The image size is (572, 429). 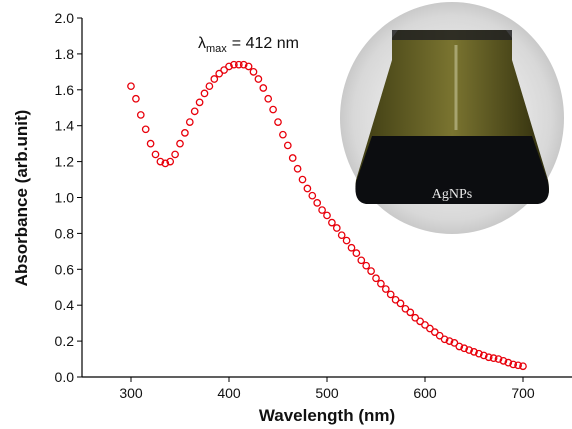 I want to click on y-axis-title: Absorbance (arb.unit), so click(x=21, y=198).